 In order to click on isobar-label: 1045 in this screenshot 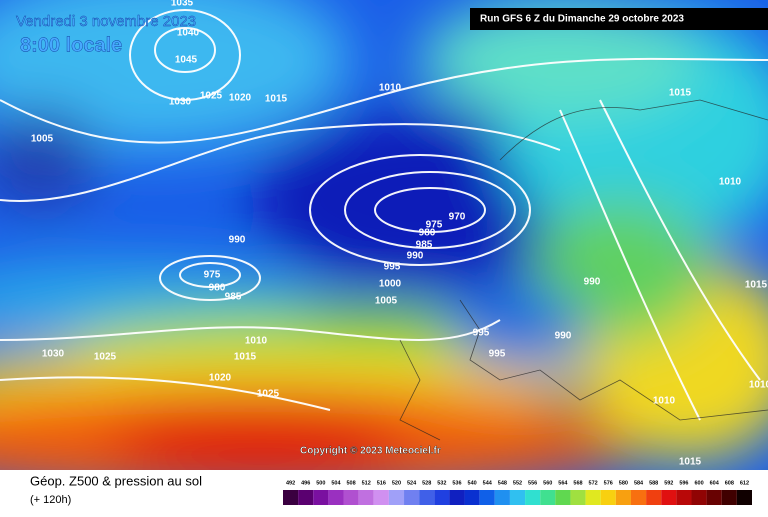, I will do `click(186, 60)`.